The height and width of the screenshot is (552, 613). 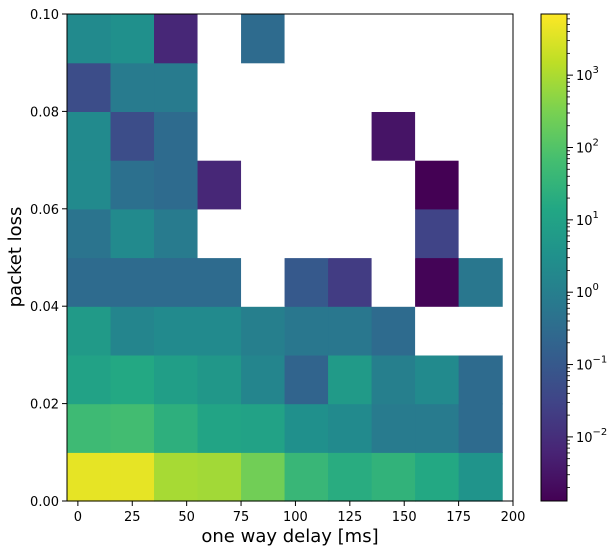 What do you see at coordinates (587, 219) in the screenshot?
I see `colorbar-tick-label: 10¹` at bounding box center [587, 219].